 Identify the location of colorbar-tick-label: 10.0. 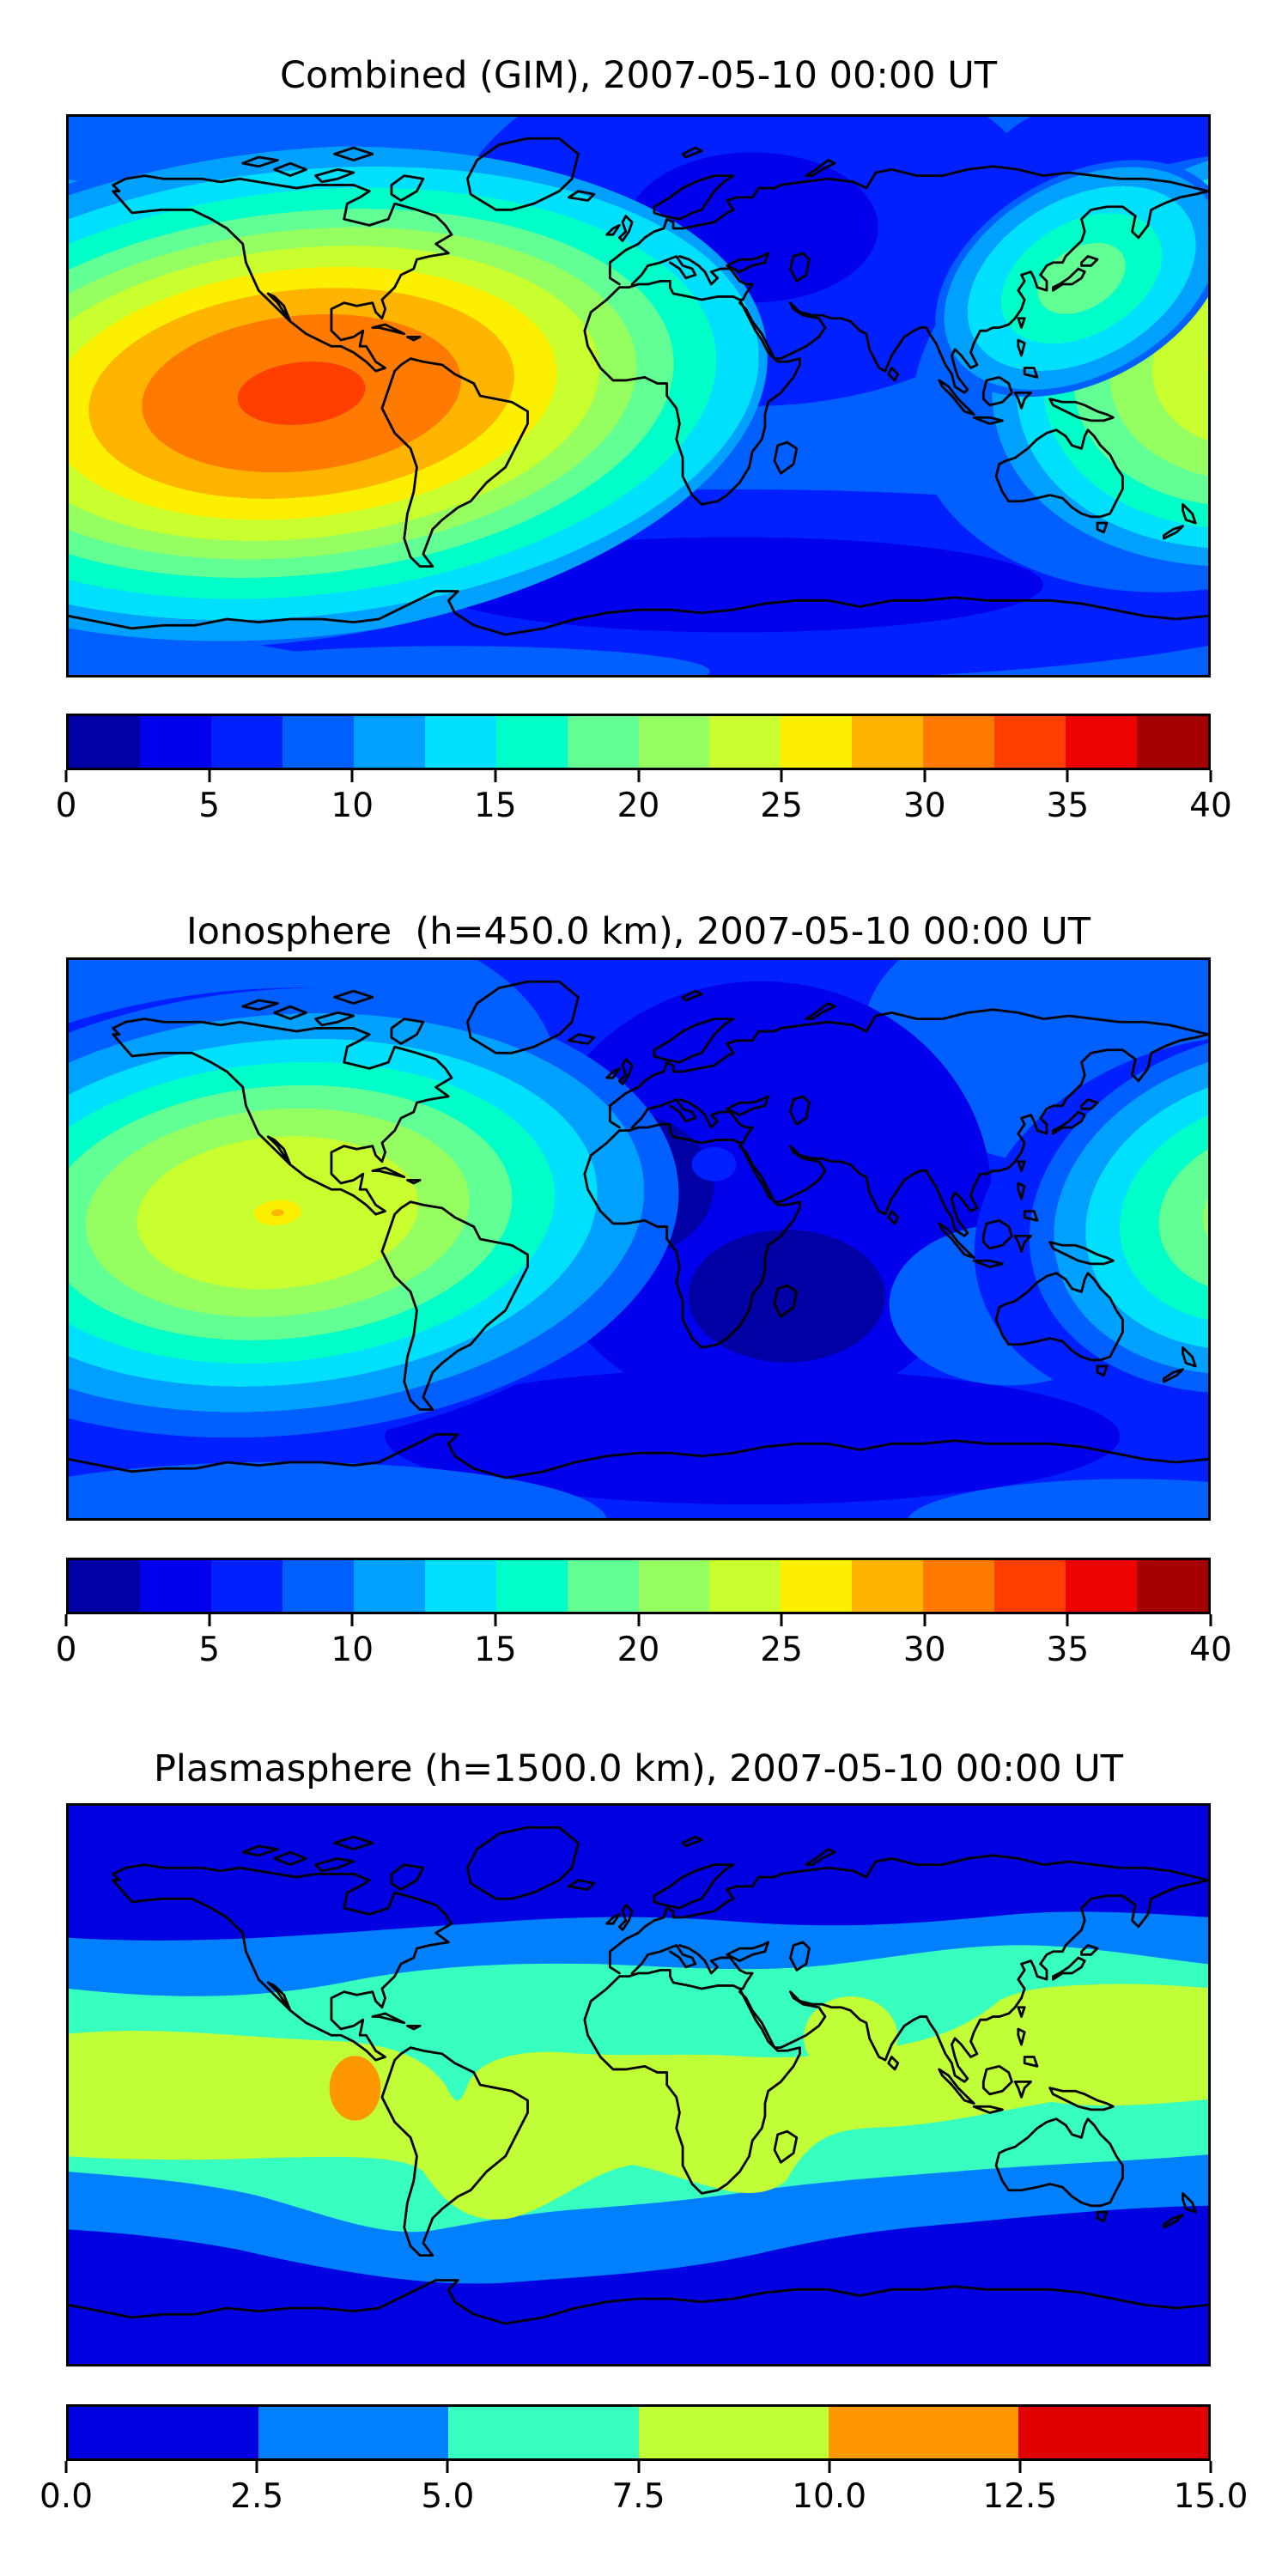
(830, 2496).